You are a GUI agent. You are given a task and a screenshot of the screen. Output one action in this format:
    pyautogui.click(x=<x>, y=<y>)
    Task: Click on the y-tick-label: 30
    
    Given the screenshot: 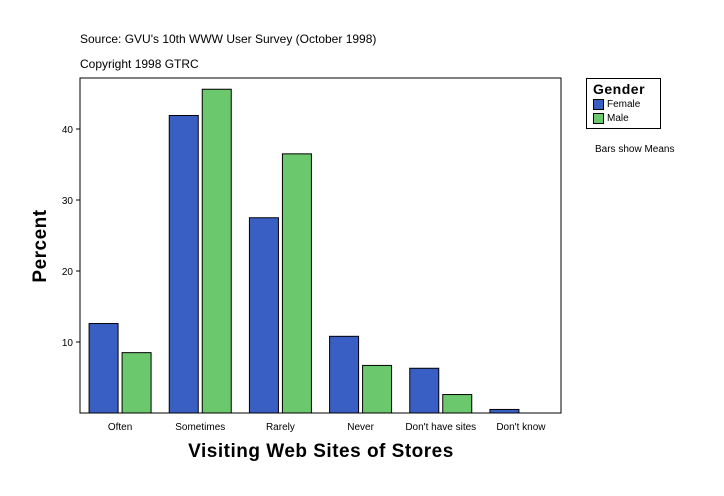 What is the action you would take?
    pyautogui.click(x=68, y=201)
    